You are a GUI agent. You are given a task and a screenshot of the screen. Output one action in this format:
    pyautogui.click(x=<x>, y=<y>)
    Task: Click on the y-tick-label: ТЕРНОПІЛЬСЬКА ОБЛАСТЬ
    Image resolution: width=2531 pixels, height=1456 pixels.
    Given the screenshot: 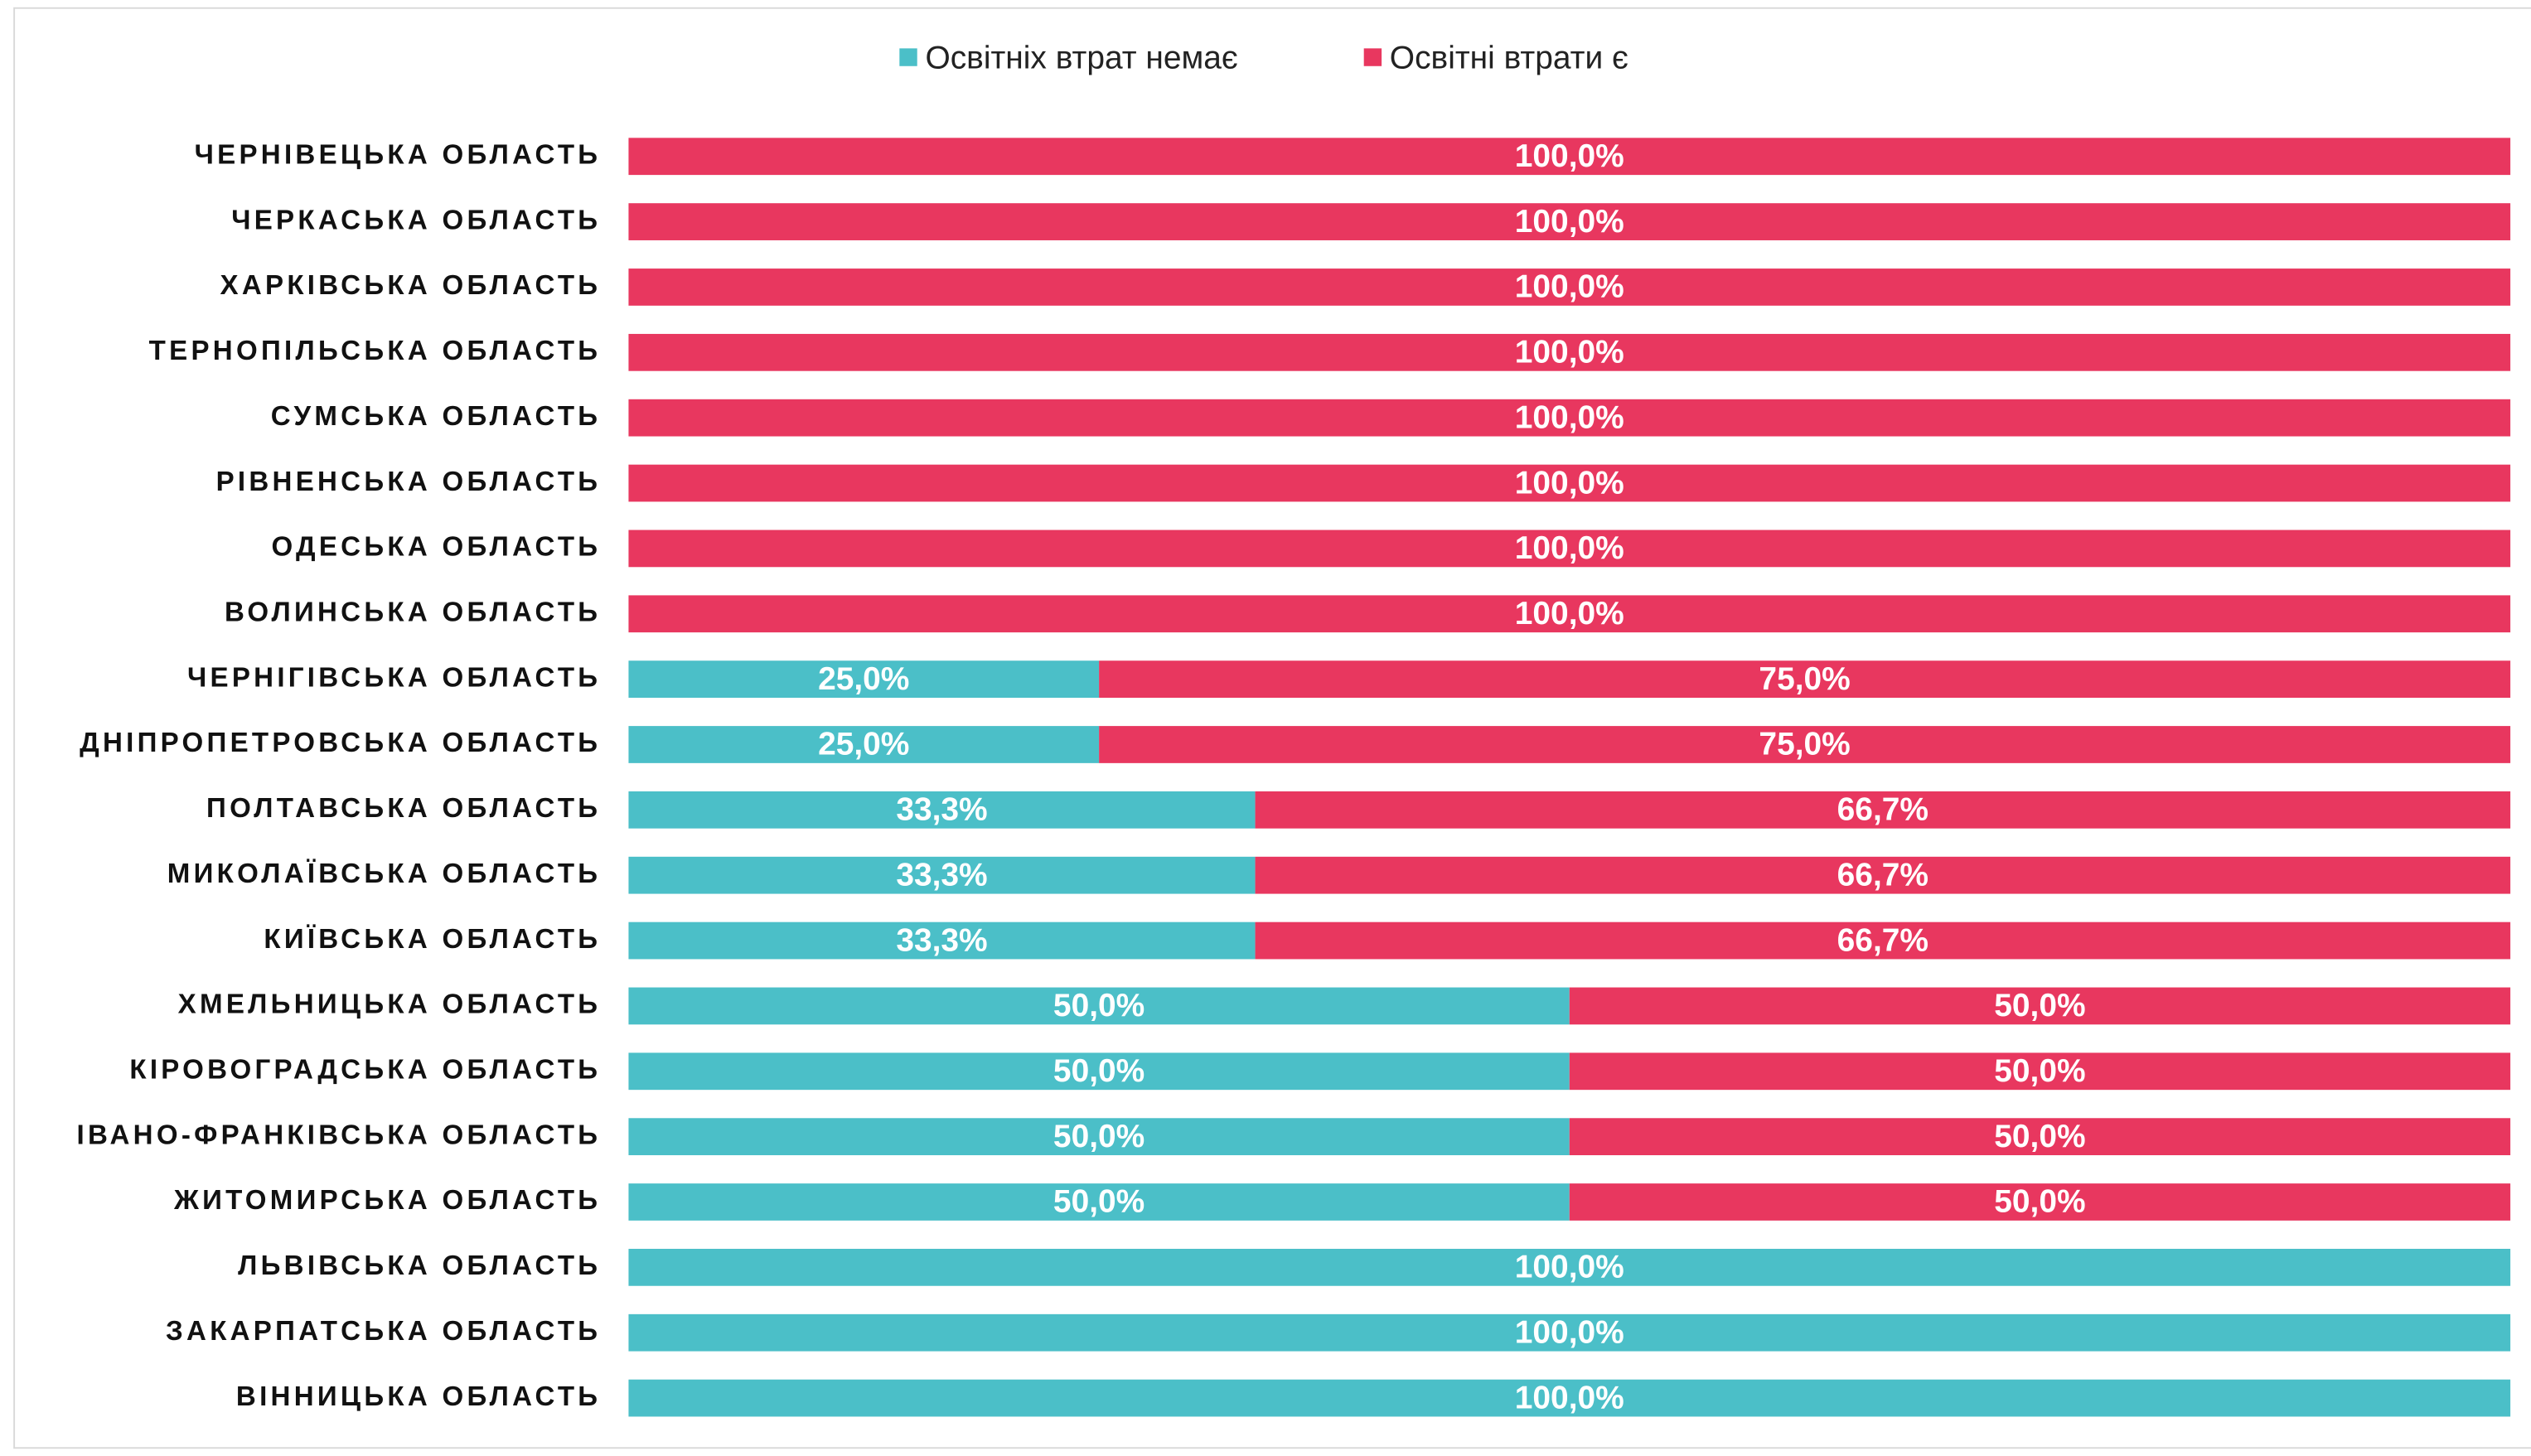 What is the action you would take?
    pyautogui.click(x=375, y=351)
    